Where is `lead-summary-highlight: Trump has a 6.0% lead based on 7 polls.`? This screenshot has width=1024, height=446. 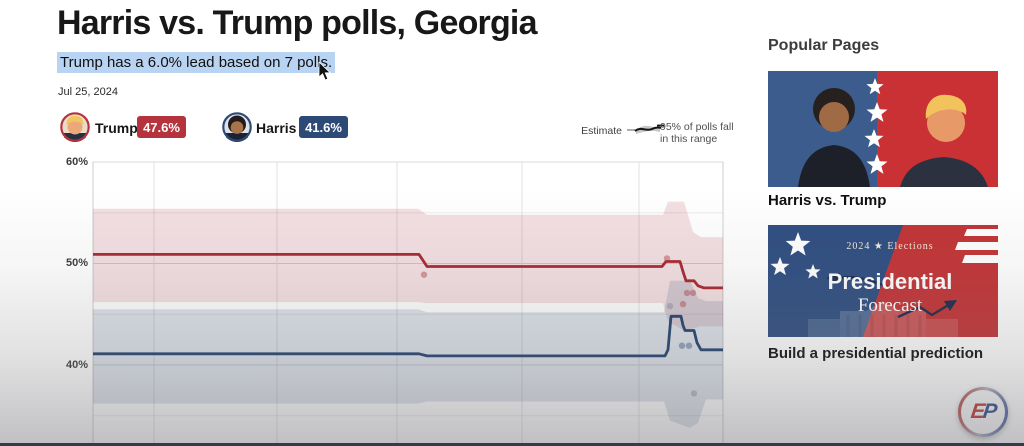
lead-summary-highlight: Trump has a 6.0% lead based on 7 polls. is located at coordinates (196, 62).